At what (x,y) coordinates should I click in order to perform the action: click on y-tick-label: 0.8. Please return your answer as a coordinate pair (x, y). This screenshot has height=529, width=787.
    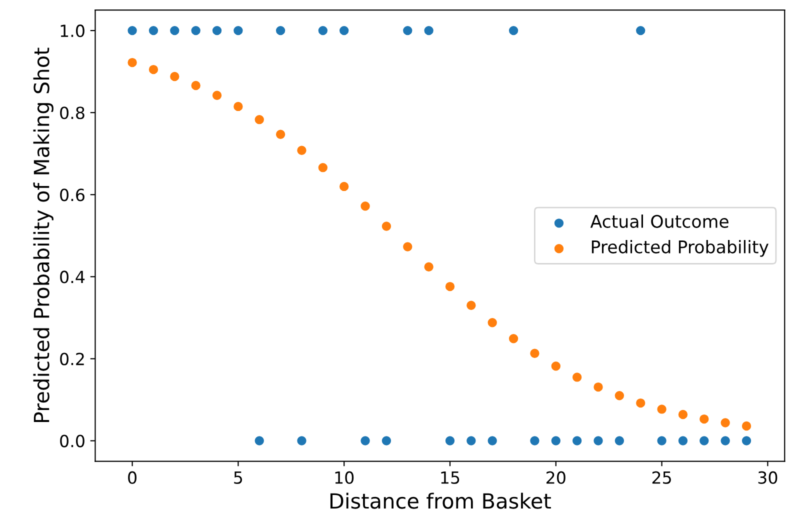
    Looking at the image, I should click on (72, 113).